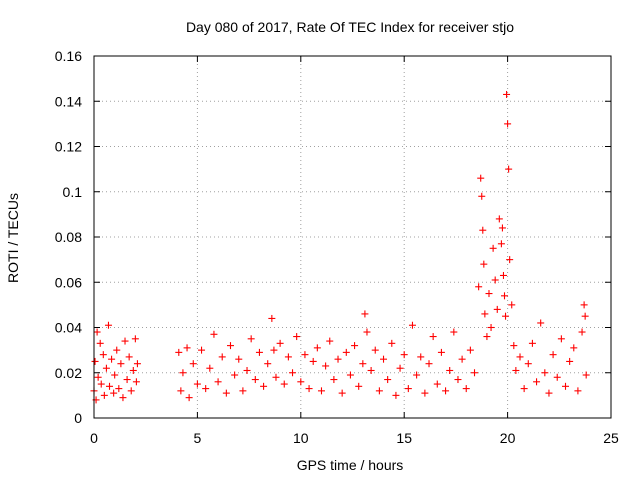  Describe the element at coordinates (508, 438) in the screenshot. I see `x-tick-label: 20` at that location.